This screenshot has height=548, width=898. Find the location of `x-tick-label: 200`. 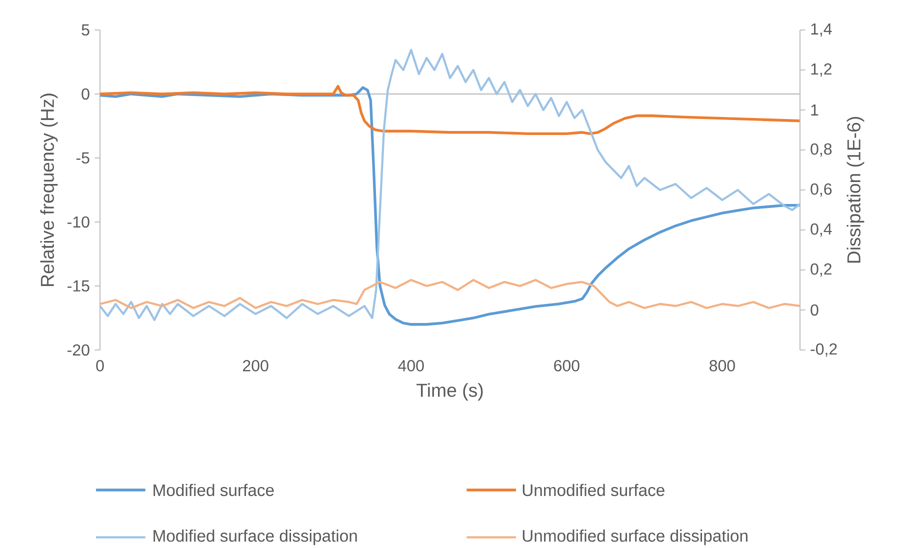

x-tick-label: 200 is located at coordinates (255, 366).